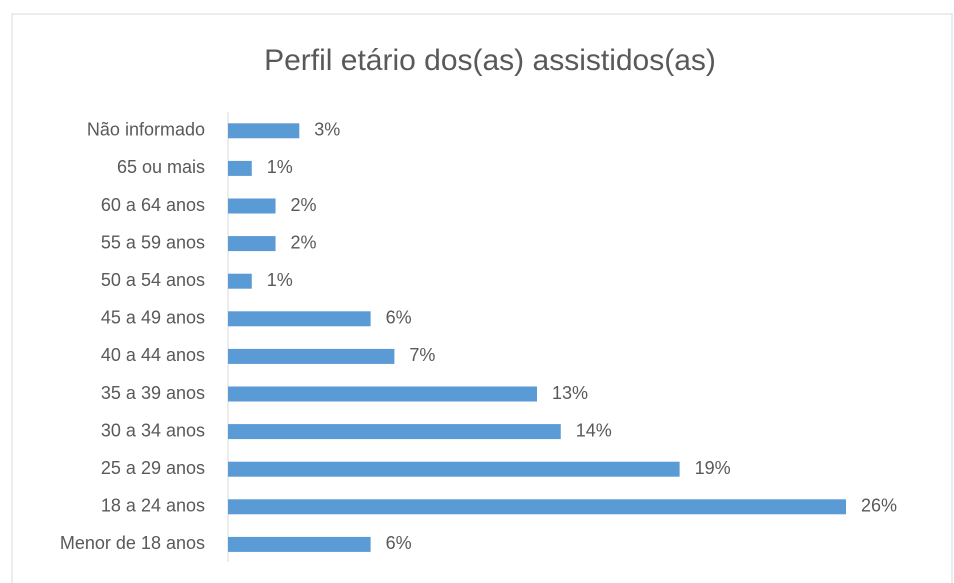 This screenshot has height=583, width=954. What do you see at coordinates (570, 393) in the screenshot?
I see `data-label: 13%` at bounding box center [570, 393].